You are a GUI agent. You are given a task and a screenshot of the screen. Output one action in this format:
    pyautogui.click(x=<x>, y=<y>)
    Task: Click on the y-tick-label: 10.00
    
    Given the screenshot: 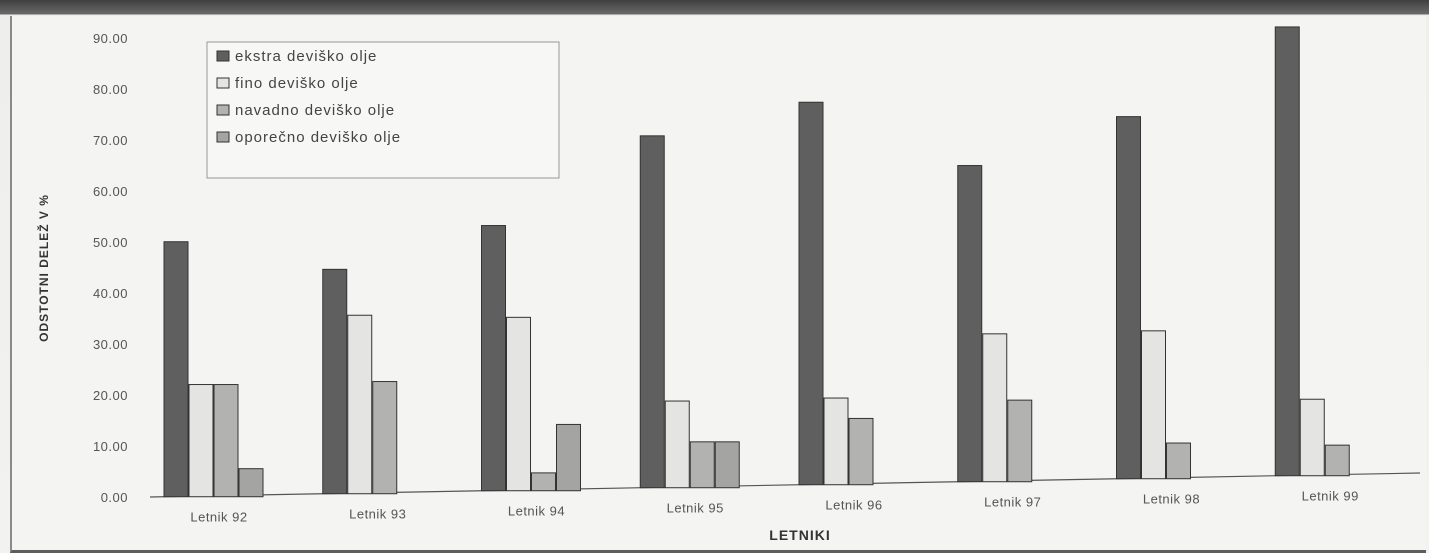 What is the action you would take?
    pyautogui.click(x=110, y=446)
    